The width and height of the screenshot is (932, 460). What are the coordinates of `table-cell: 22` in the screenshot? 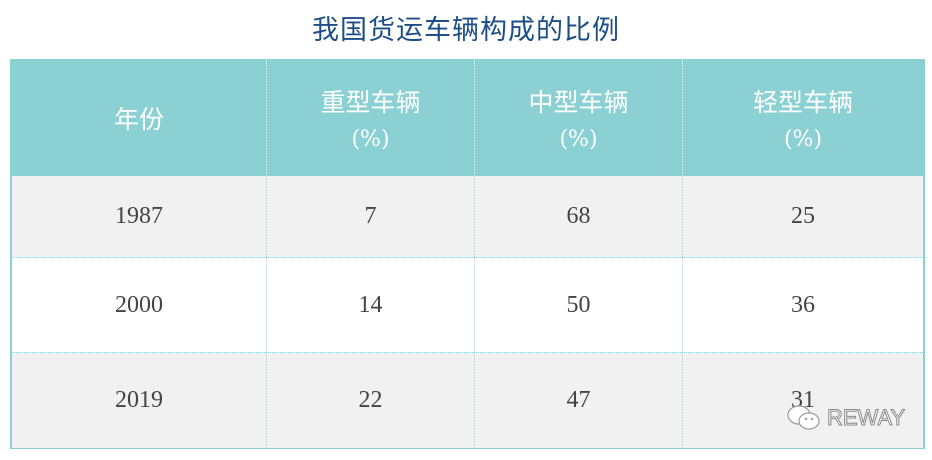 It's located at (370, 400).